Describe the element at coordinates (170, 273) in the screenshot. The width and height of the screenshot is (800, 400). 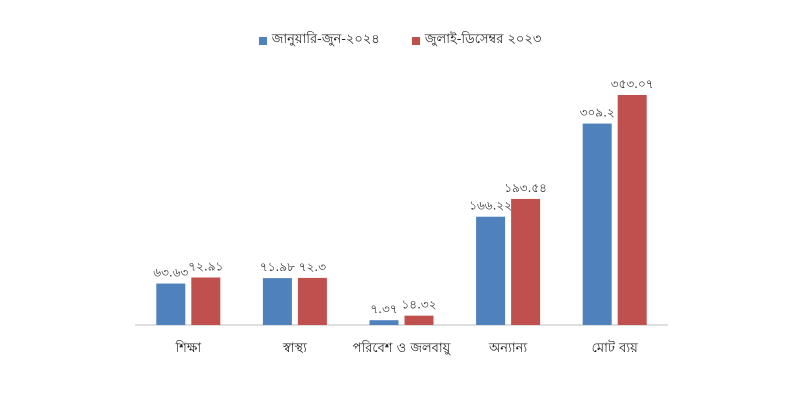
I see `data-label-1-1: ৬৩.৬৩` at that location.